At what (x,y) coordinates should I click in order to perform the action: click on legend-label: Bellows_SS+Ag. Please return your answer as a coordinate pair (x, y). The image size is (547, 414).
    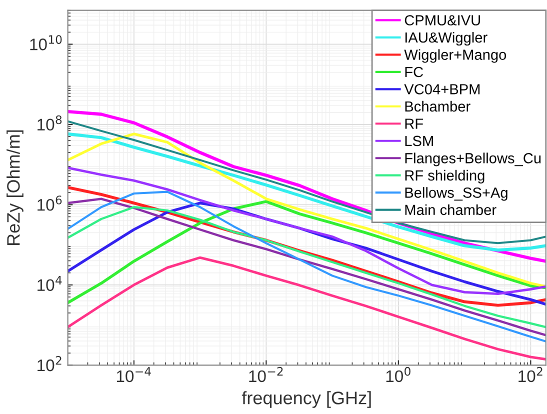
    Looking at the image, I should click on (456, 194).